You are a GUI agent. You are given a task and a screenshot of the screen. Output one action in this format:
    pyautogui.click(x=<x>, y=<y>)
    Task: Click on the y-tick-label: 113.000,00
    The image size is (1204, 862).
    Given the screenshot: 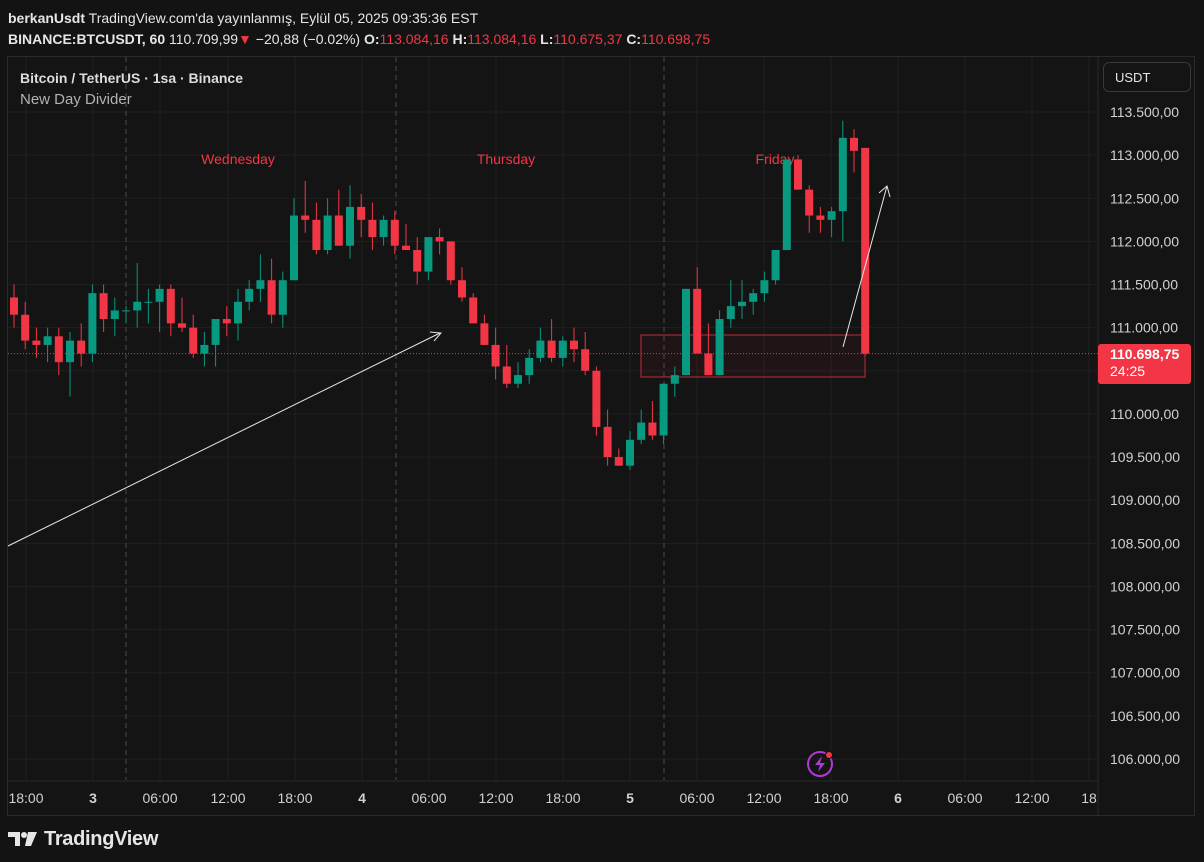 What is the action you would take?
    pyautogui.click(x=1144, y=155)
    